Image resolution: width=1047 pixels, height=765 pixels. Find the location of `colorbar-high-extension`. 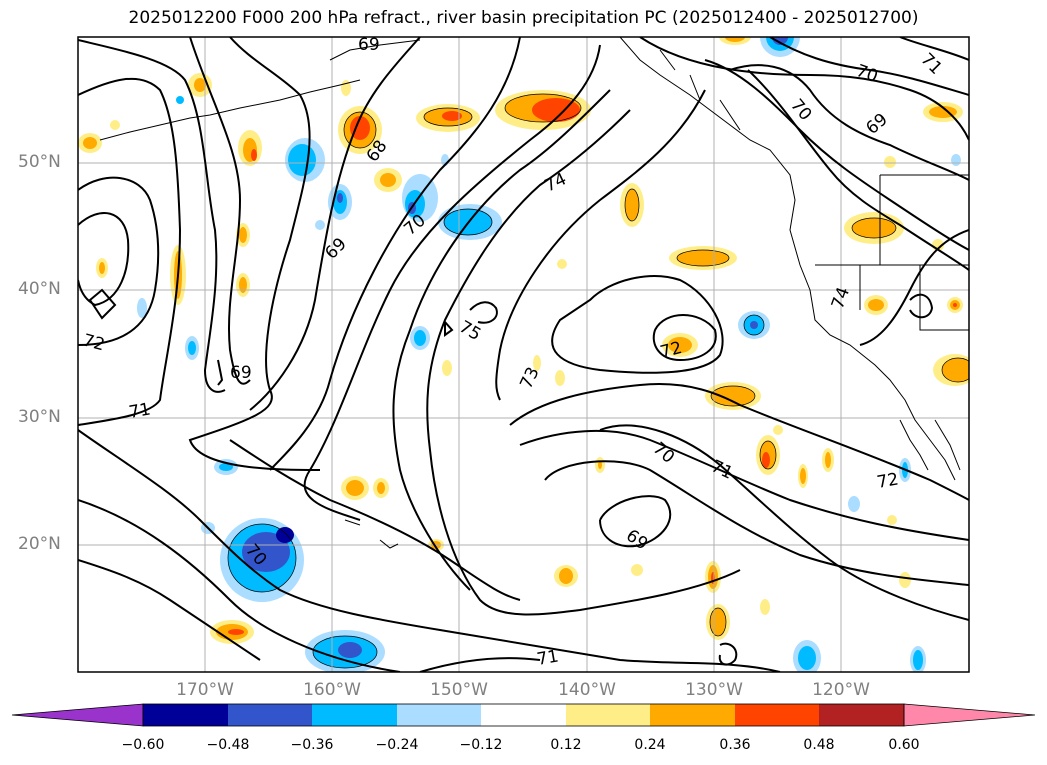

colorbar-high-extension is located at coordinates (969, 715).